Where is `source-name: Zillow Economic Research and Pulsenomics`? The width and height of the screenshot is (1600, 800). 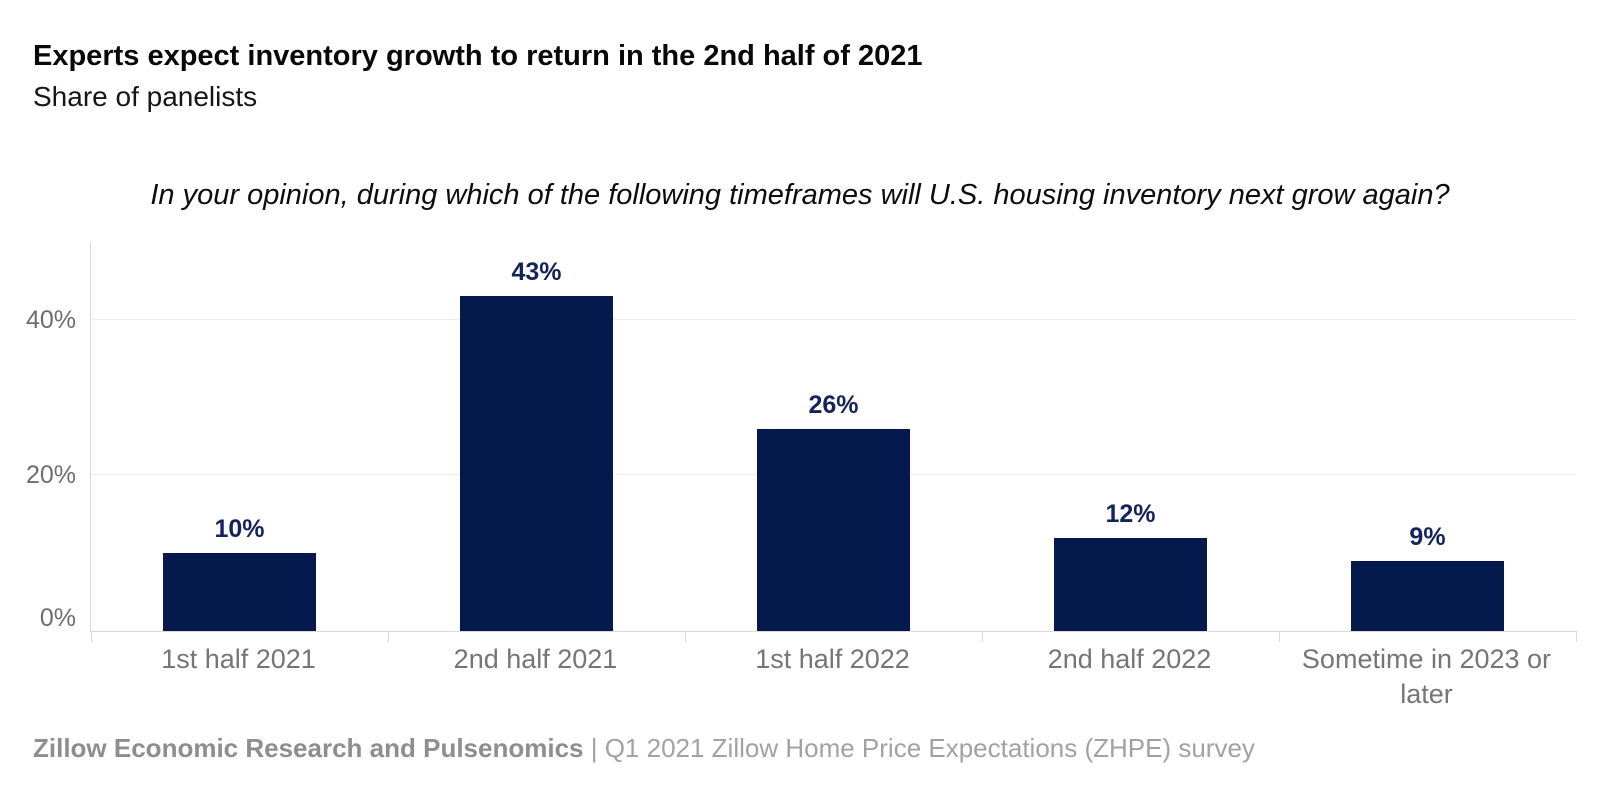
source-name: Zillow Economic Research and Pulsenomics is located at coordinates (308, 748).